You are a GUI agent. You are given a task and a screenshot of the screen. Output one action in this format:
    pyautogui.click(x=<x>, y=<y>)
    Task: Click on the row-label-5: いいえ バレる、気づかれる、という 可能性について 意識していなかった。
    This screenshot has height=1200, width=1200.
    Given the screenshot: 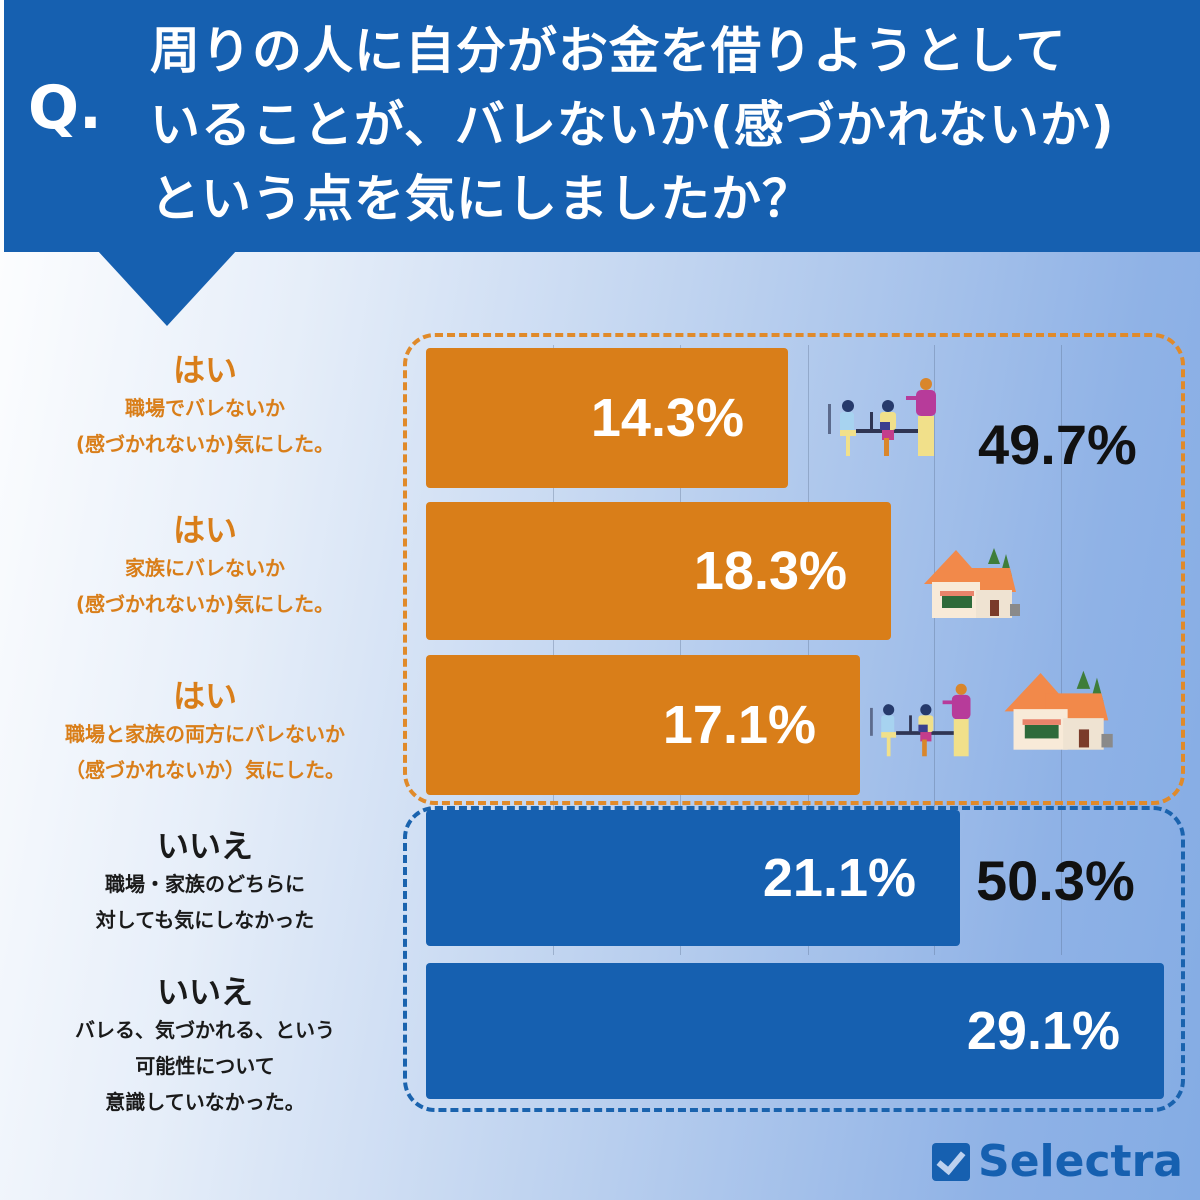 What is the action you would take?
    pyautogui.click(x=205, y=1046)
    